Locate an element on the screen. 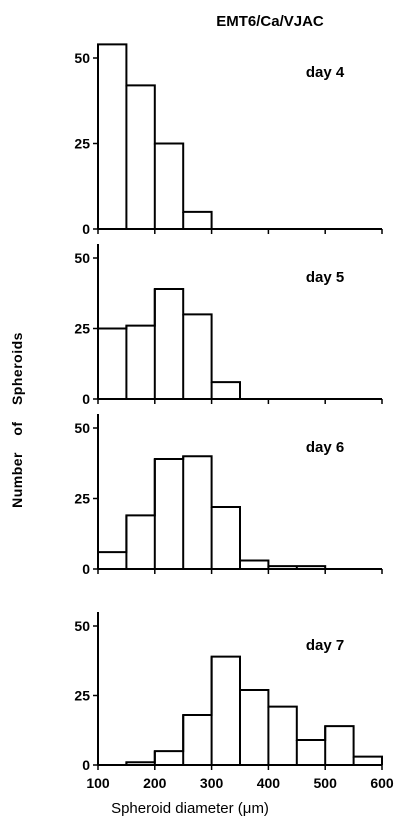 This screenshot has width=398, height=830. y-axis-label: Number of Spheroids is located at coordinates (17, 420).